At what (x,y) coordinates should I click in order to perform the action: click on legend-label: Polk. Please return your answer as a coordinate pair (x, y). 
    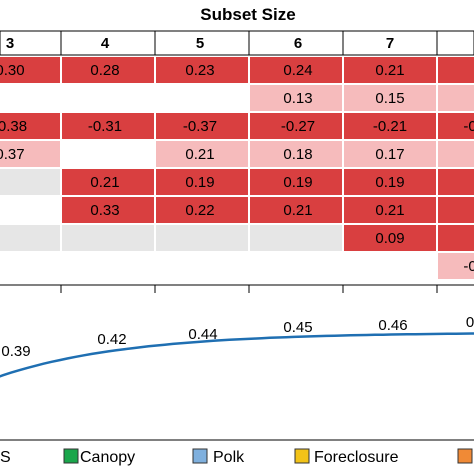
    Looking at the image, I should click on (229, 457).